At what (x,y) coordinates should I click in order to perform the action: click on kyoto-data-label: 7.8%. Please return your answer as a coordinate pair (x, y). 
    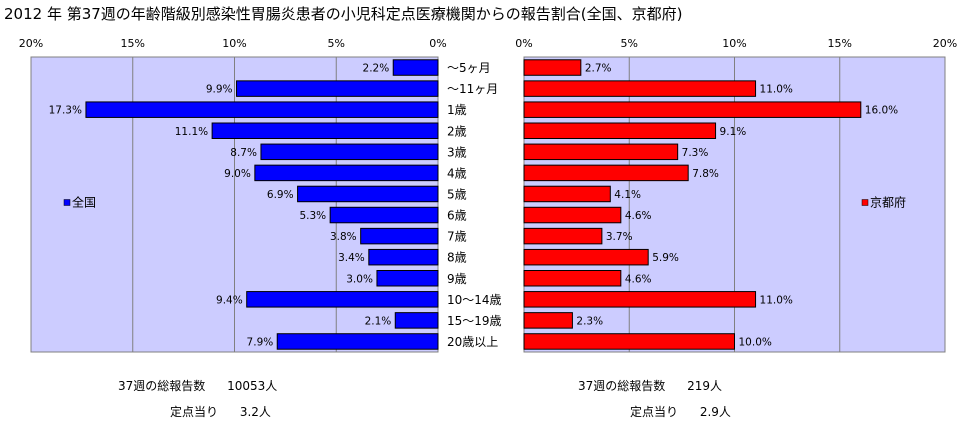
    Looking at the image, I should click on (705, 174).